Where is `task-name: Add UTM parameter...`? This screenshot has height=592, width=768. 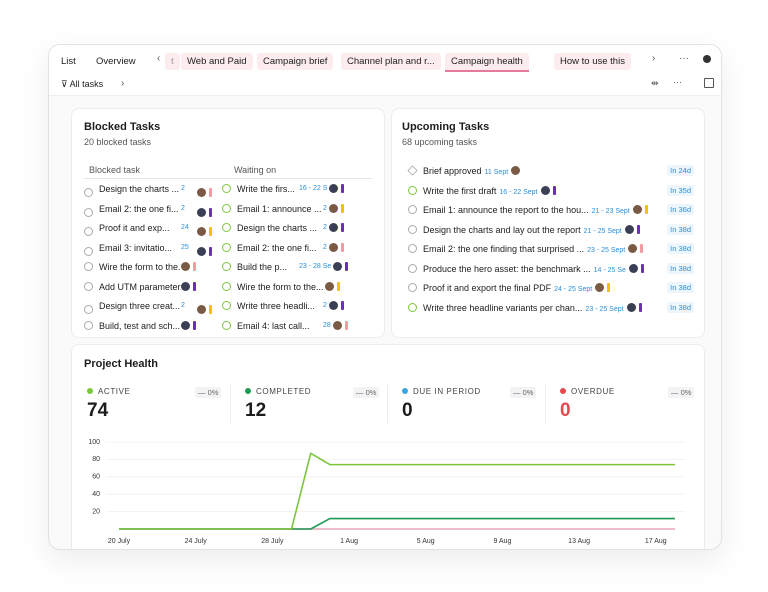
task-name: Add UTM parameter... is located at coordinates (140, 286).